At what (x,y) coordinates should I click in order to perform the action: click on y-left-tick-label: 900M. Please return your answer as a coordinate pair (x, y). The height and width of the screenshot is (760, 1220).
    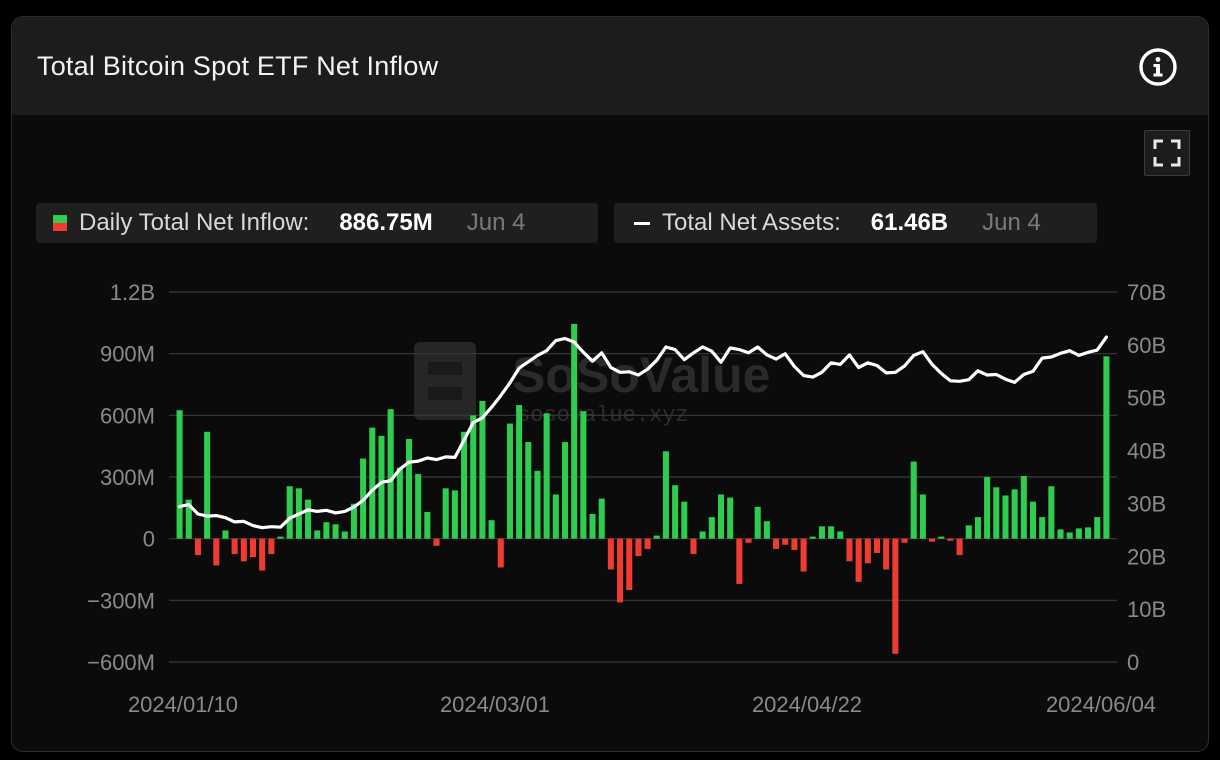
    Looking at the image, I should click on (127, 354).